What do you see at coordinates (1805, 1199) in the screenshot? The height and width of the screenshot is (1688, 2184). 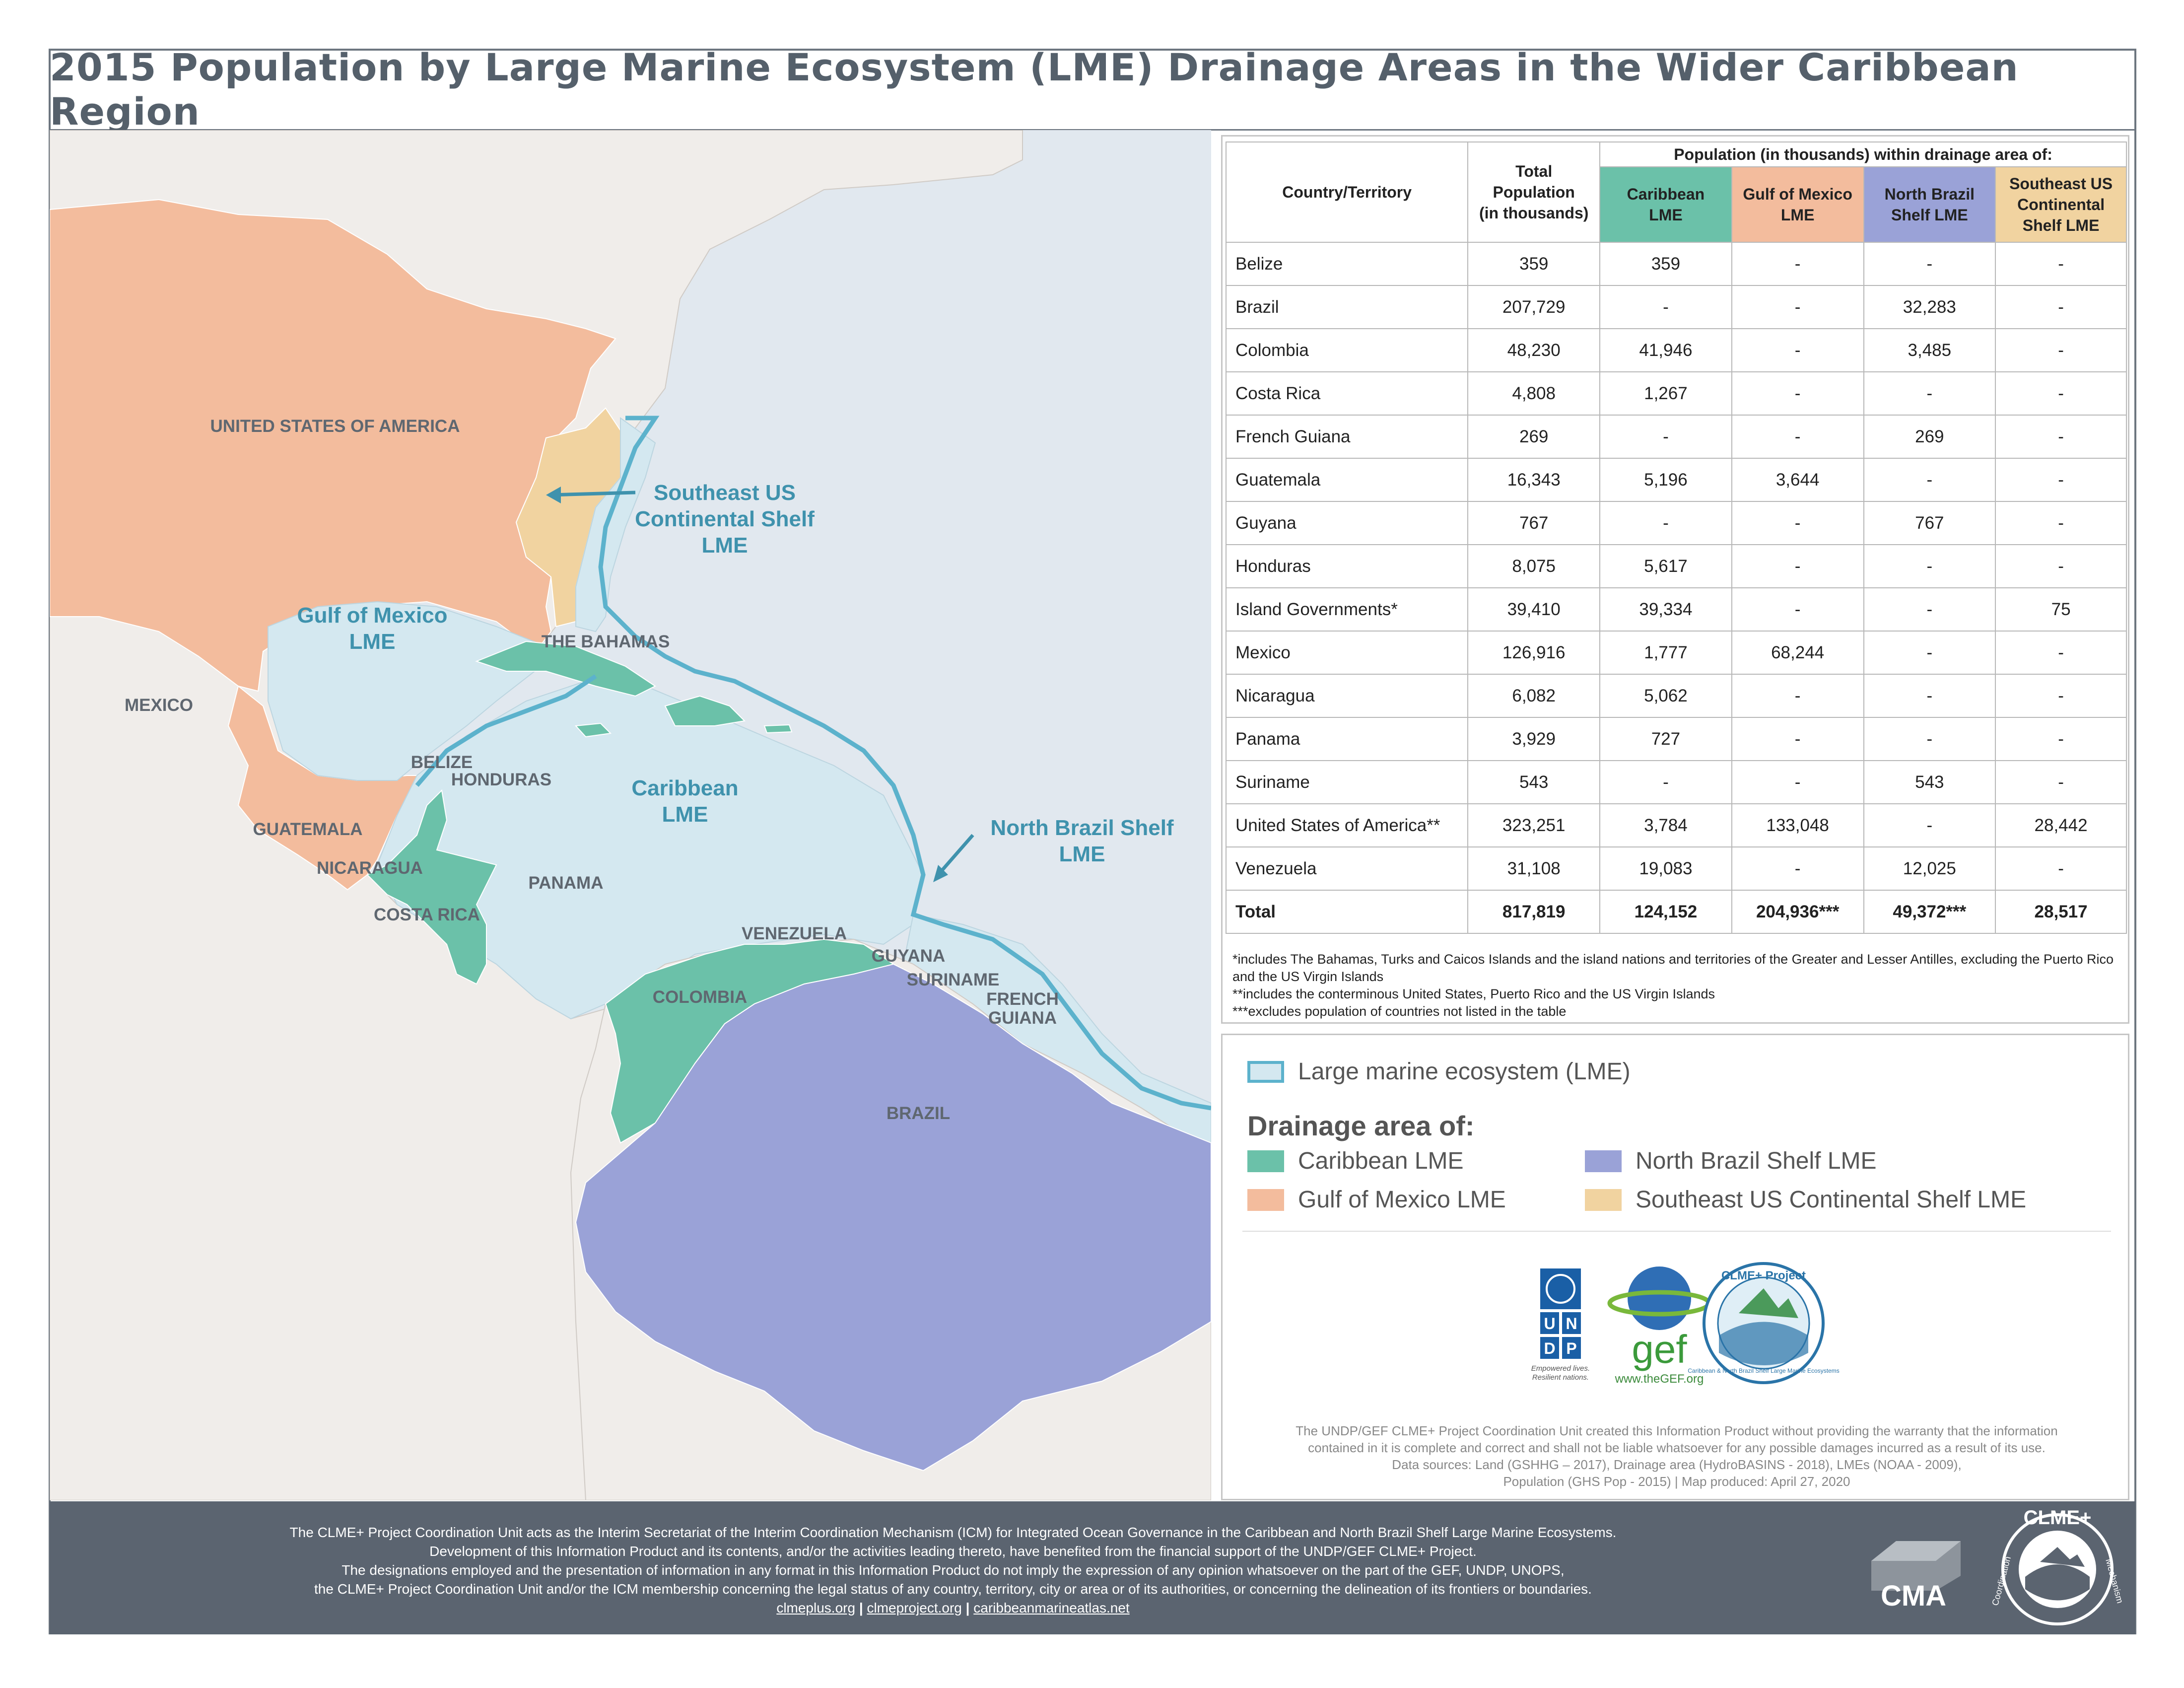 I see `legend-southeast: Southeast US Continental Shelf LME` at bounding box center [1805, 1199].